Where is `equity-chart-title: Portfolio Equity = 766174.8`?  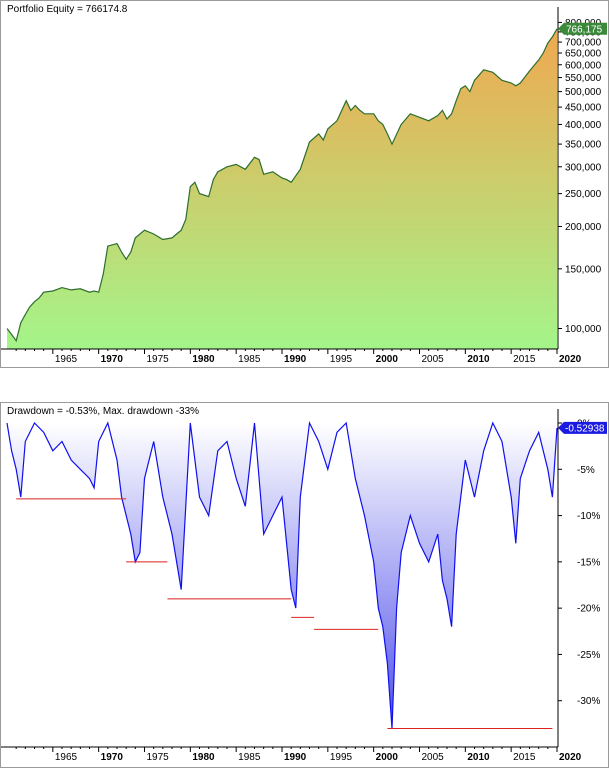 equity-chart-title: Portfolio Equity = 766174.8 is located at coordinates (67, 9).